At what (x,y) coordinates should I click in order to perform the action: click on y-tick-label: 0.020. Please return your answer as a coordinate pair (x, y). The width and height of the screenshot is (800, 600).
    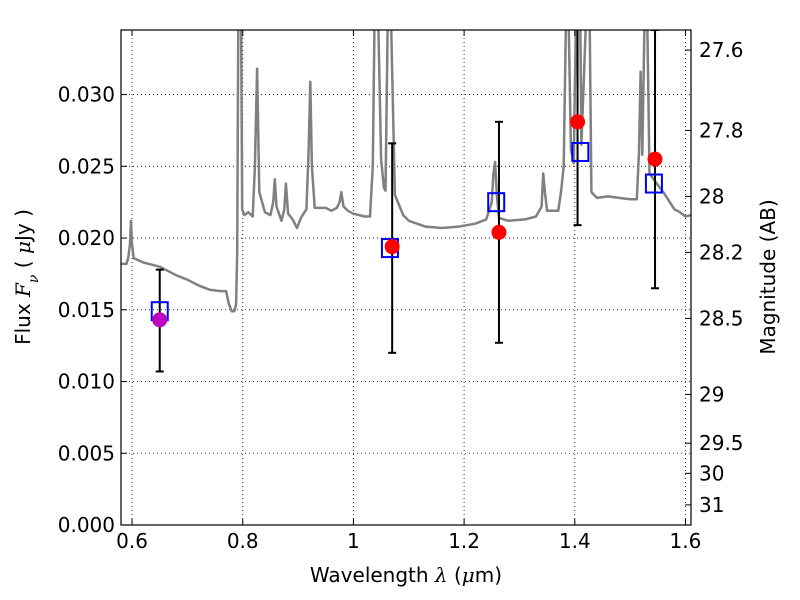
    Looking at the image, I should click on (86, 238).